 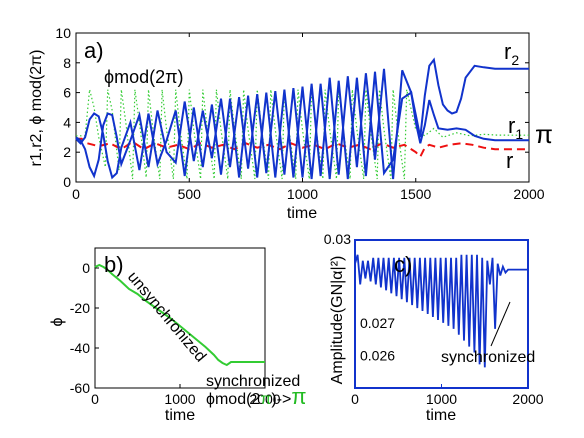 What do you see at coordinates (264, 399) in the screenshot?
I see `b-xtick-label: 2000` at bounding box center [264, 399].